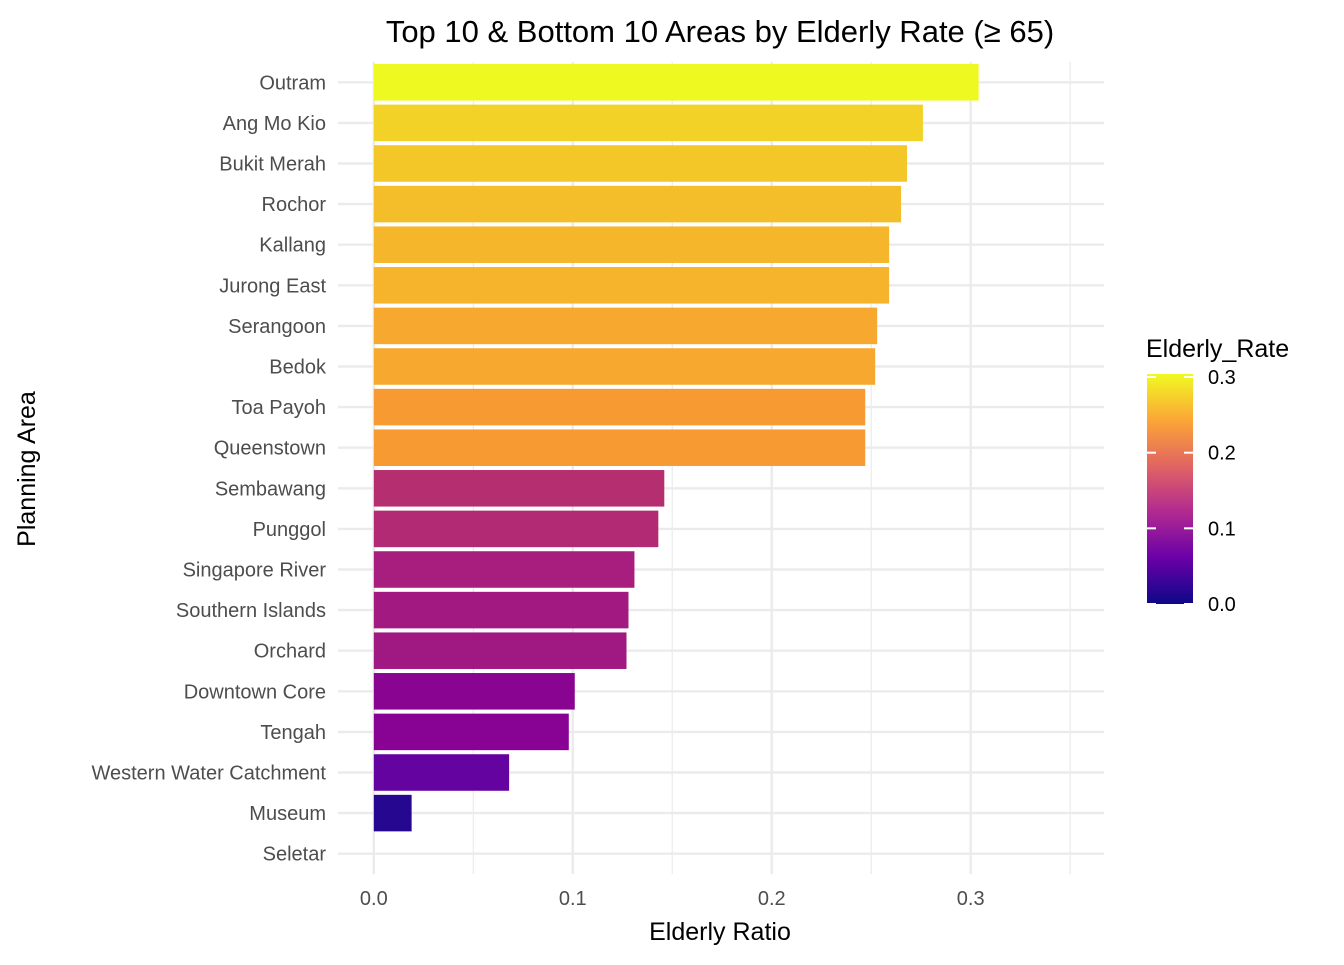 The image size is (1344, 965). I want to click on y-tick-label: Tengah, so click(293, 733).